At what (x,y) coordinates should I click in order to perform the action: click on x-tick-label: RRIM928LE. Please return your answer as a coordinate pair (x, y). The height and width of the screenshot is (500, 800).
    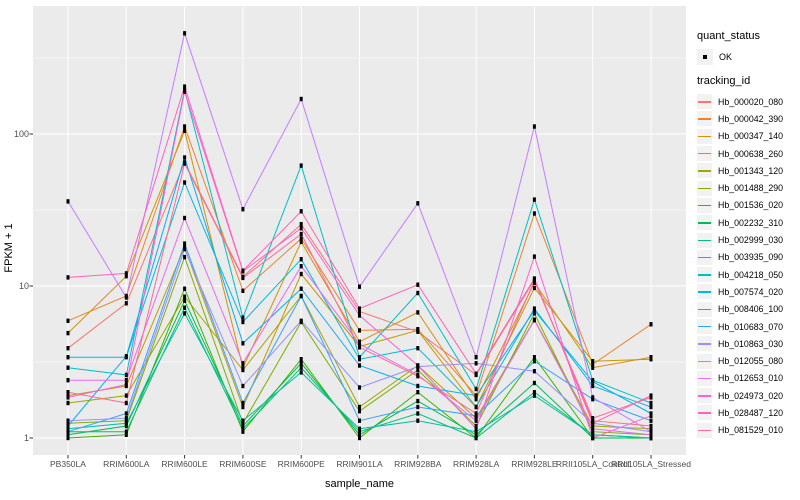
    Looking at the image, I should click on (534, 464).